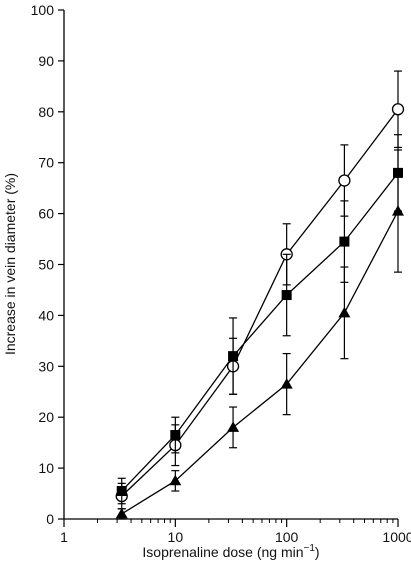 This screenshot has width=411, height=567. I want to click on y-tick-label: 100, so click(43, 10).